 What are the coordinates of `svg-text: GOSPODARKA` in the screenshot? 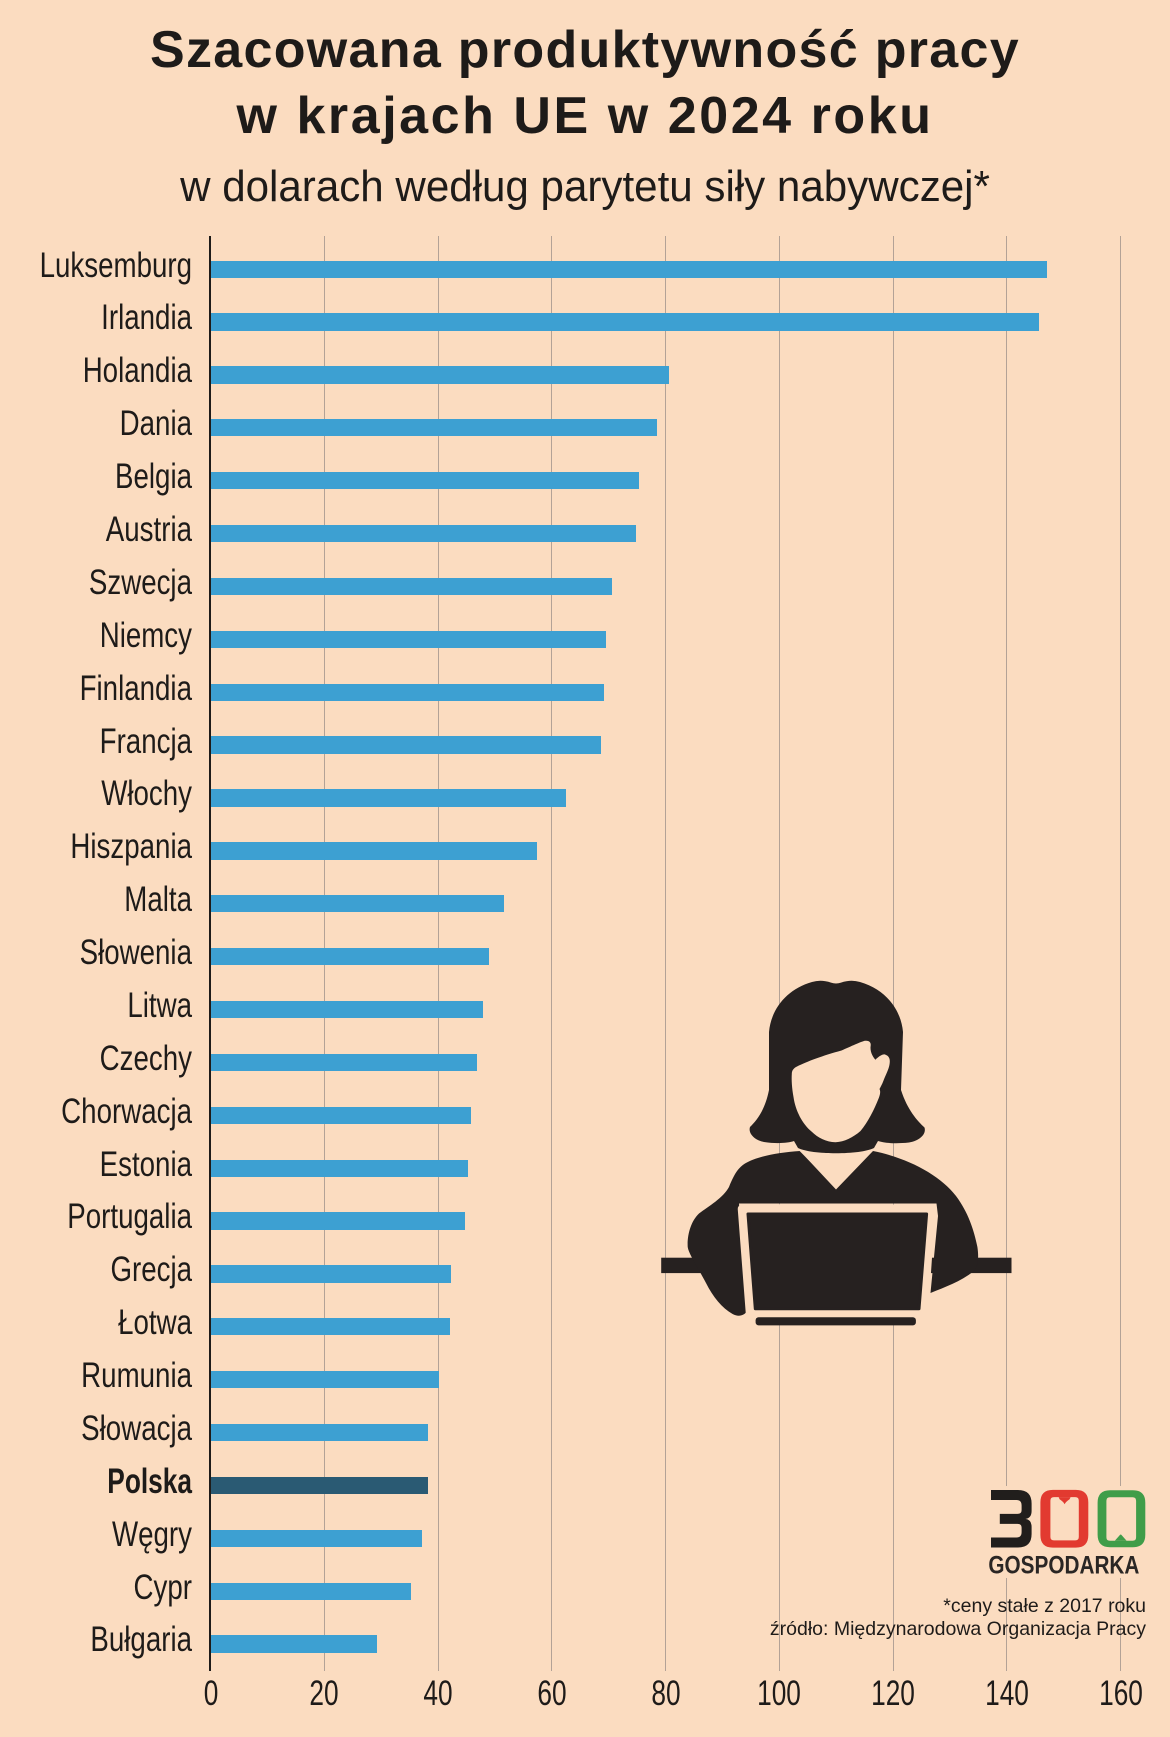 It's located at (1063, 1564).